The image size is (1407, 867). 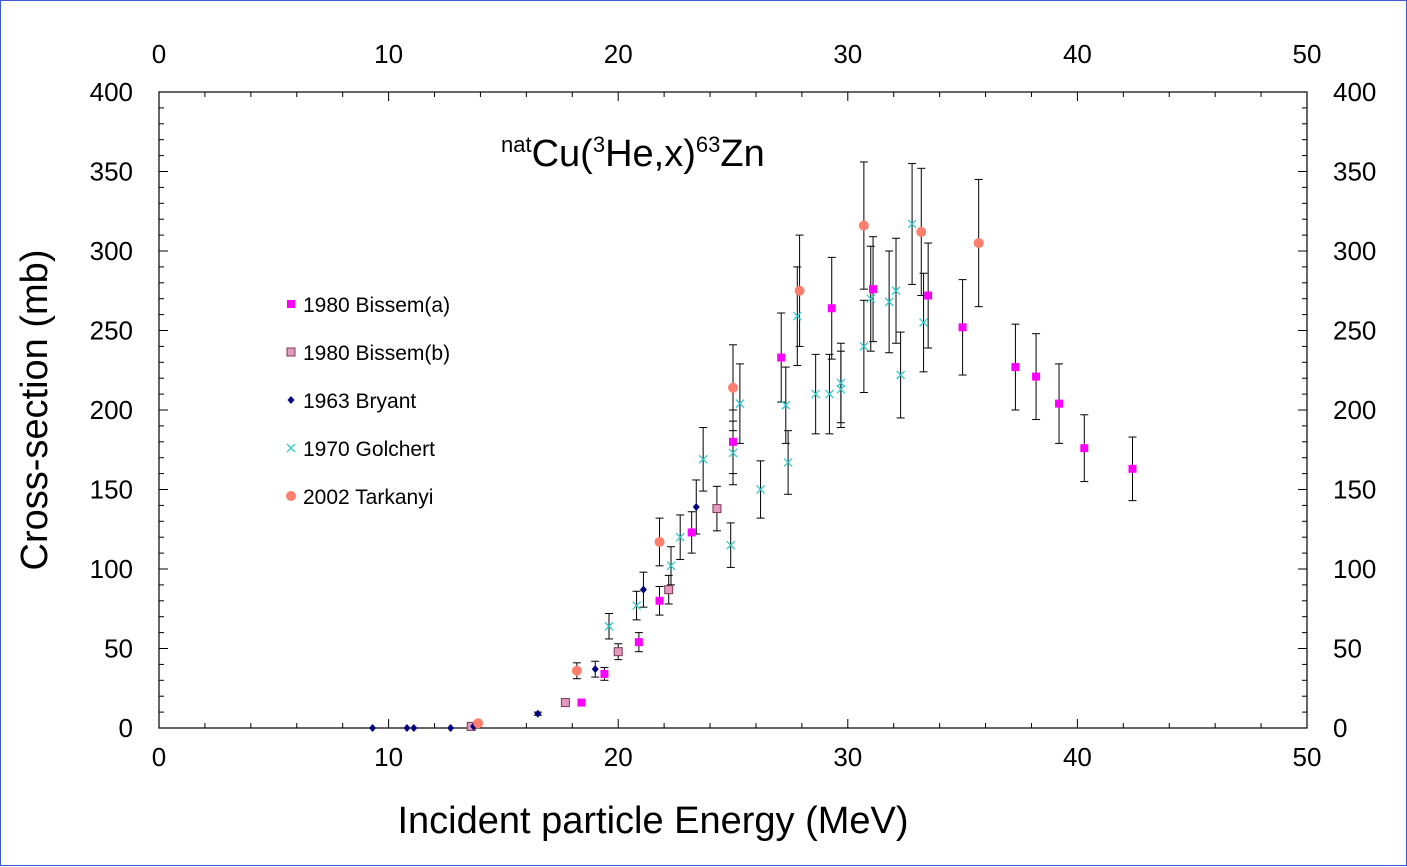 I want to click on legend-label: 1963 Bryant, so click(x=359, y=401).